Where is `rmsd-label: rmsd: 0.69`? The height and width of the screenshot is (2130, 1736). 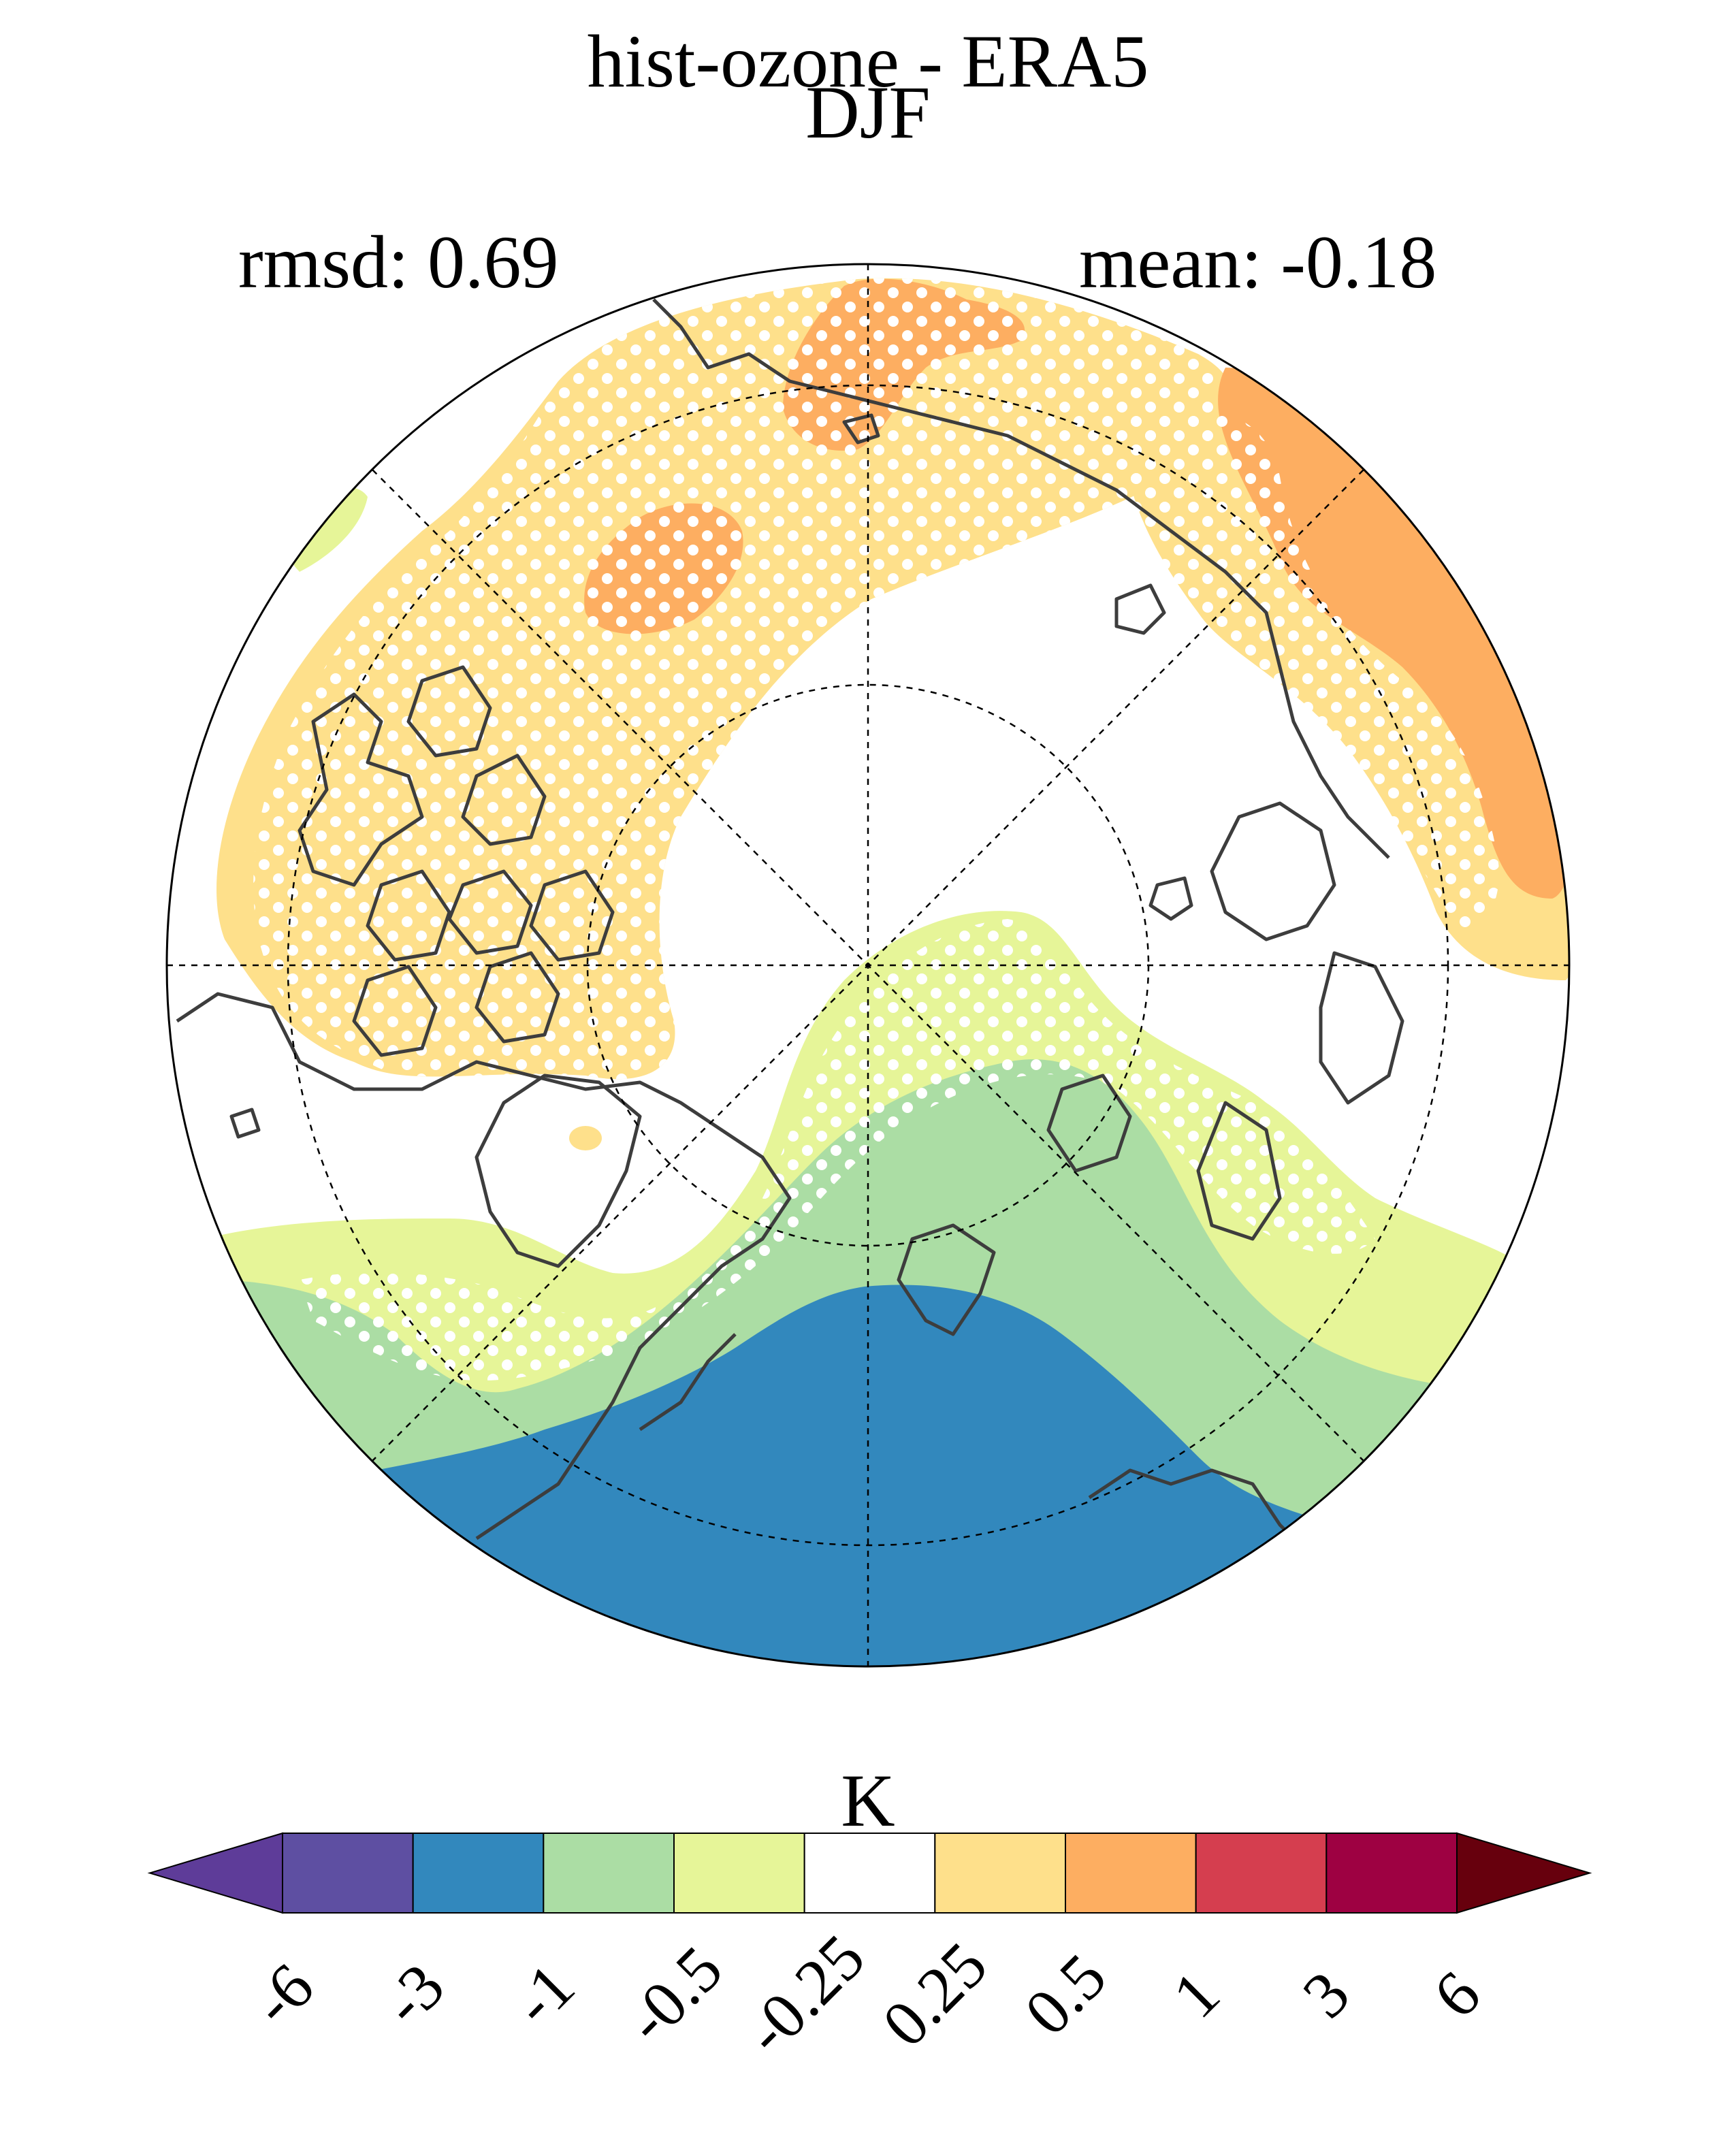 rmsd-label: rmsd: 0.69 is located at coordinates (398, 262).